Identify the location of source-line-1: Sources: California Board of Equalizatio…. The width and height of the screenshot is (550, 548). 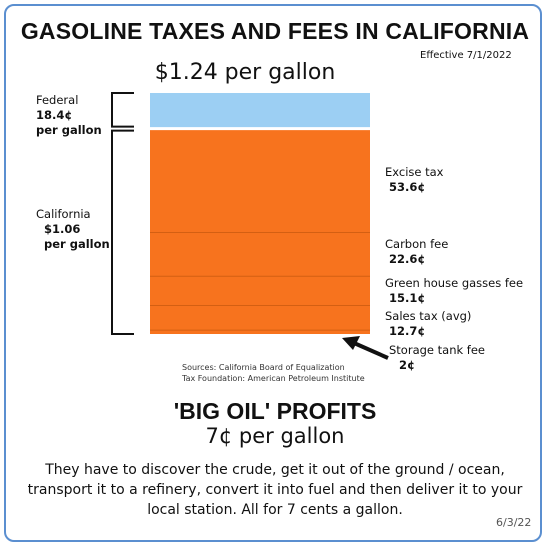
(263, 367).